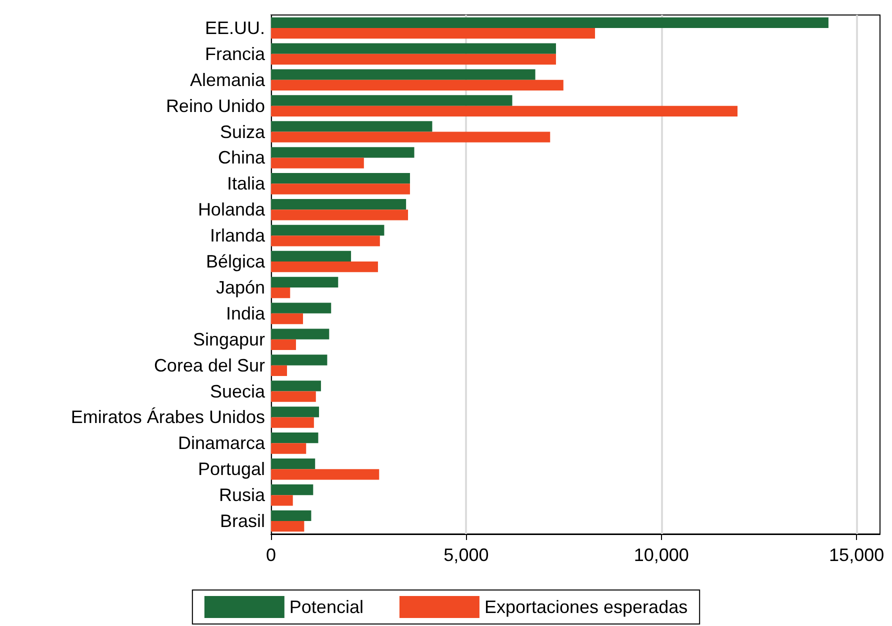 The width and height of the screenshot is (892, 626). I want to click on x-tick-label: 10,000, so click(661, 555).